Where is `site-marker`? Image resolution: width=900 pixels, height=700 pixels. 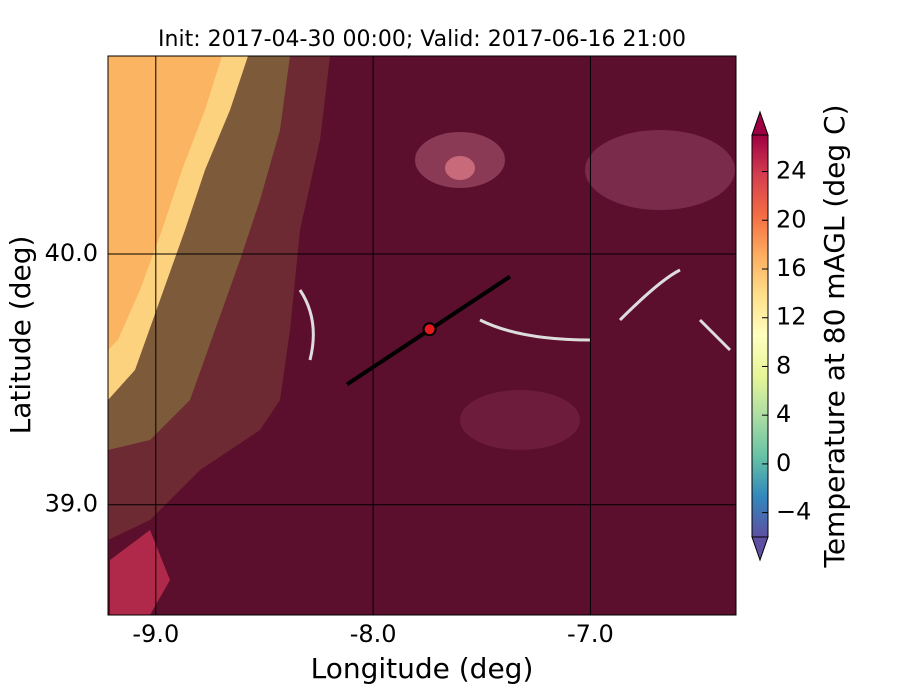 site-marker is located at coordinates (429, 329).